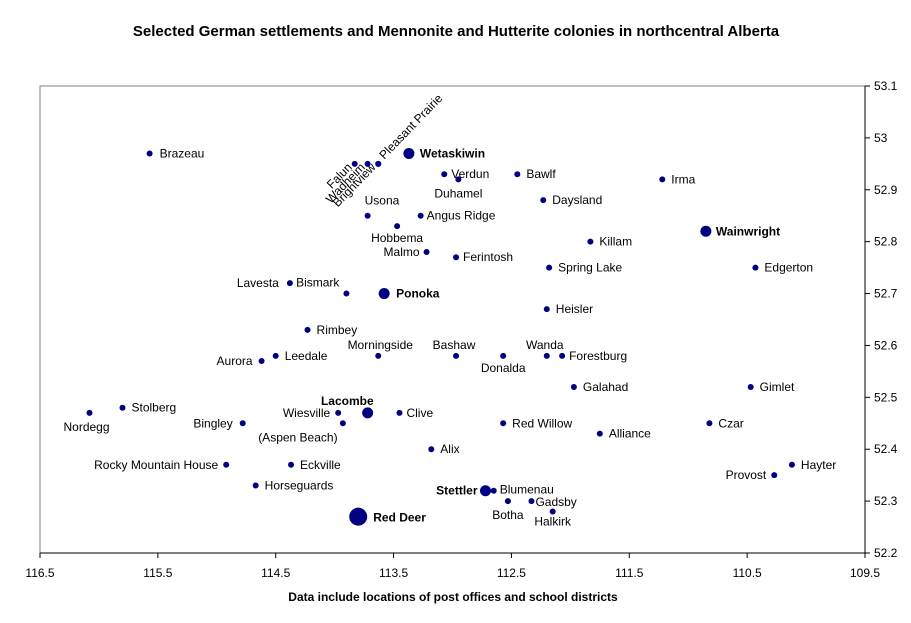 Image resolution: width=911 pixels, height=623 pixels. Describe the element at coordinates (182, 153) in the screenshot. I see `point-label-brazeau: Brazeau` at that location.